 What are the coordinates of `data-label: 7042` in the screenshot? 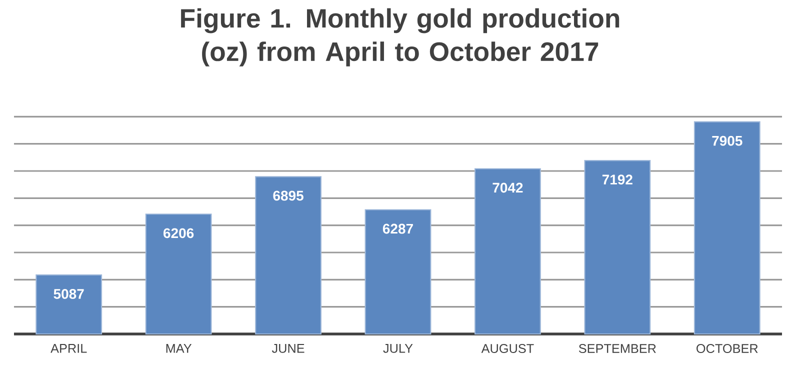 It's located at (507, 187).